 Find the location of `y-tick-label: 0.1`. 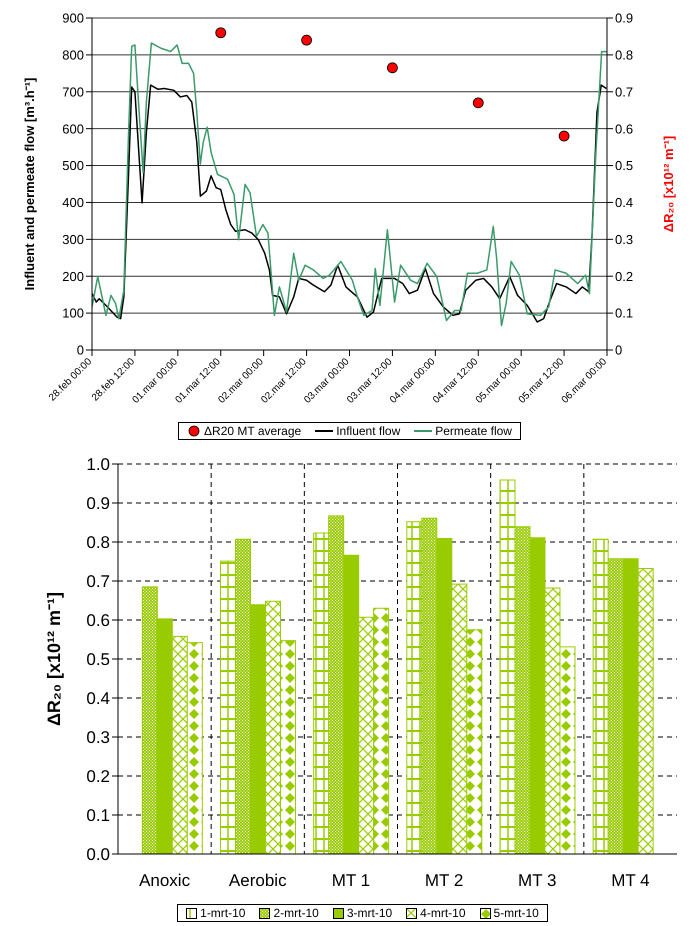

y-tick-label: 0.1 is located at coordinates (98, 816).